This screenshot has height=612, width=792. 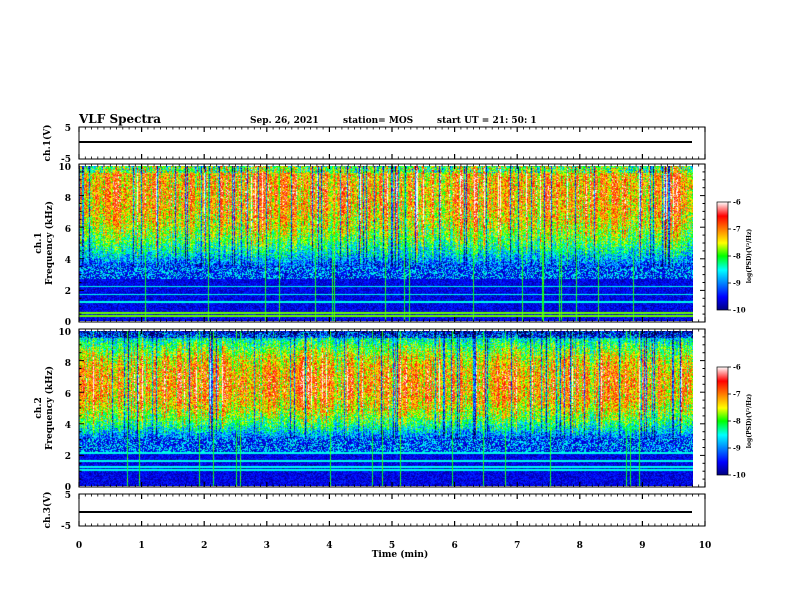 I want to click on ch1-voltage-ylabel: ch.1(V), so click(x=47, y=143).